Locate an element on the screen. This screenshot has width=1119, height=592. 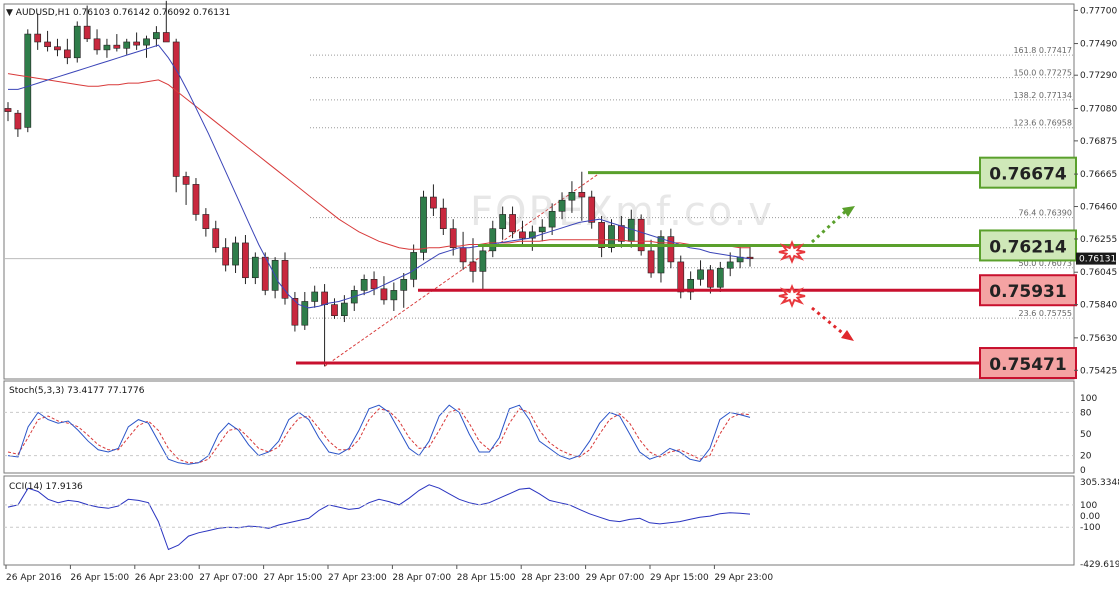
fib-level-percent: 138.2 is located at coordinates (1024, 95).